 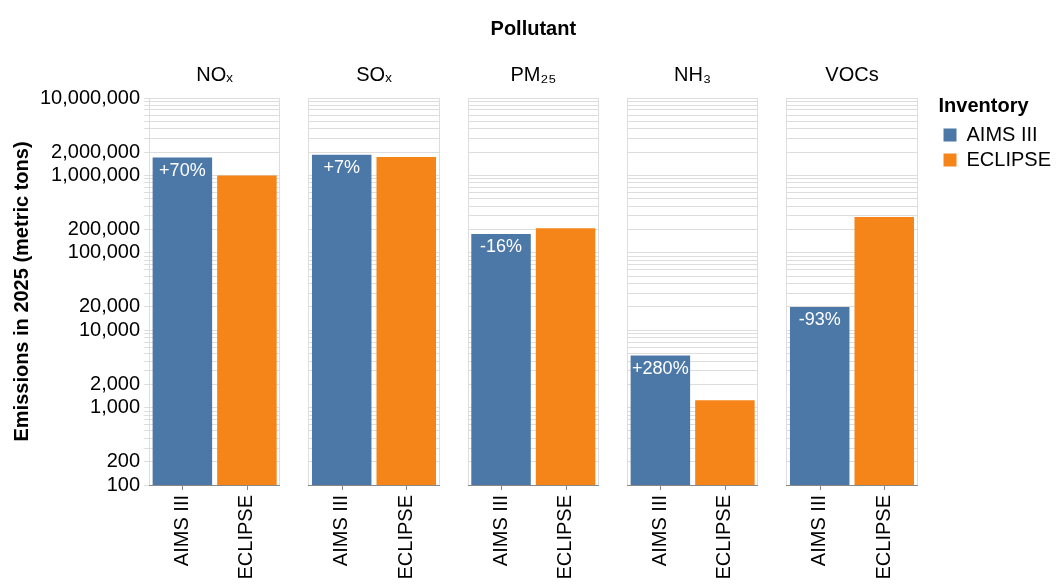 I want to click on annotation: +70%, so click(x=182, y=169).